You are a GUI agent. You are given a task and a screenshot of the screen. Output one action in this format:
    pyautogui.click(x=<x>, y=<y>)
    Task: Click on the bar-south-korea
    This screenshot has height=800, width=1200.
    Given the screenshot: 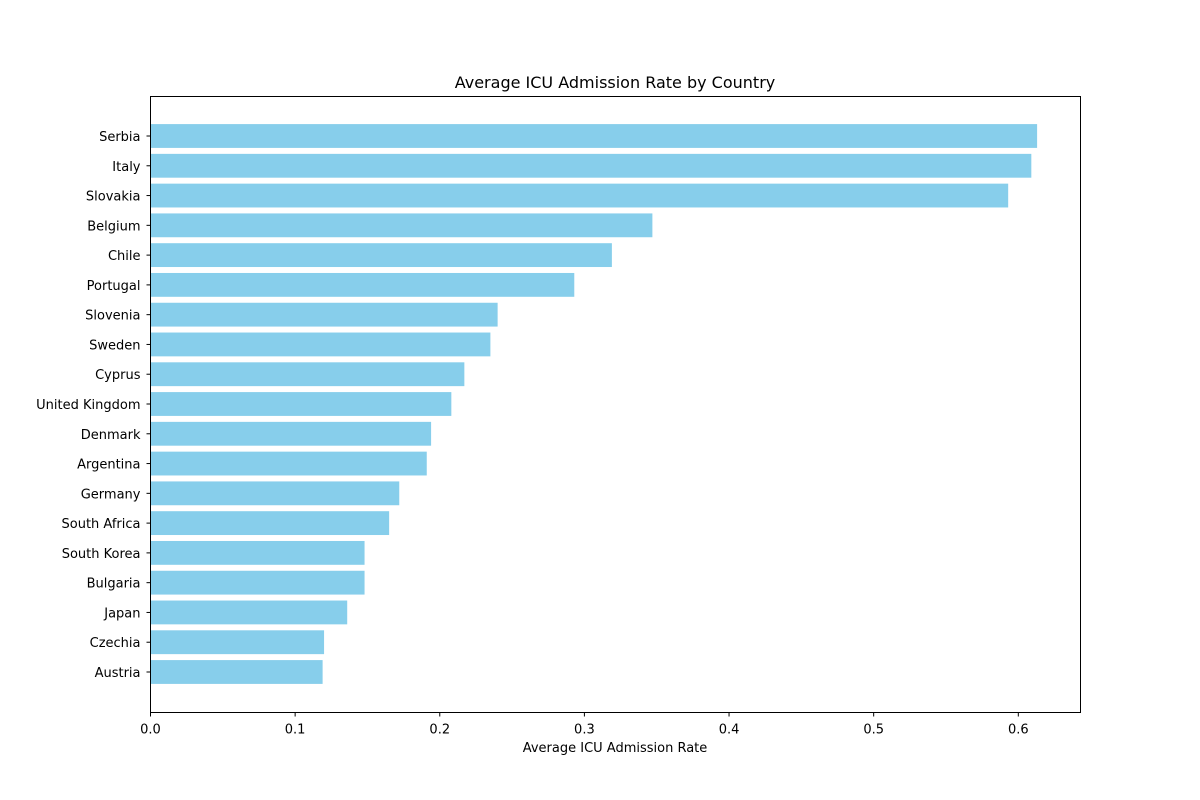 What is the action you would take?
    pyautogui.click(x=257, y=552)
    